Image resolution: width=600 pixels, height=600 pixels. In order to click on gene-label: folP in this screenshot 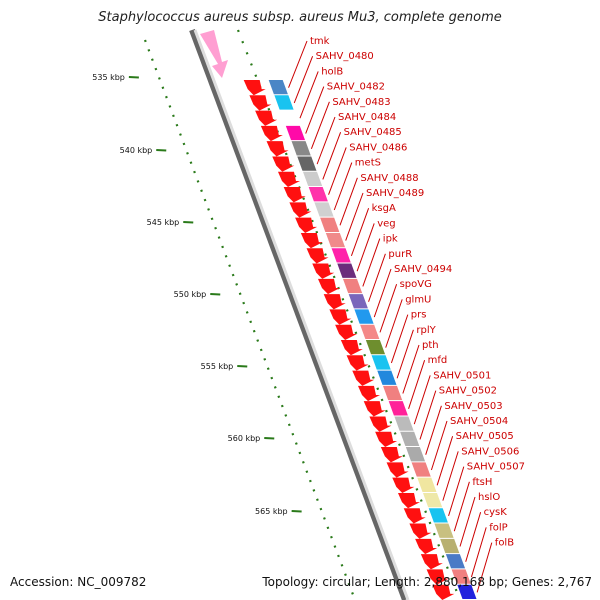, I will do `click(498, 527)`.